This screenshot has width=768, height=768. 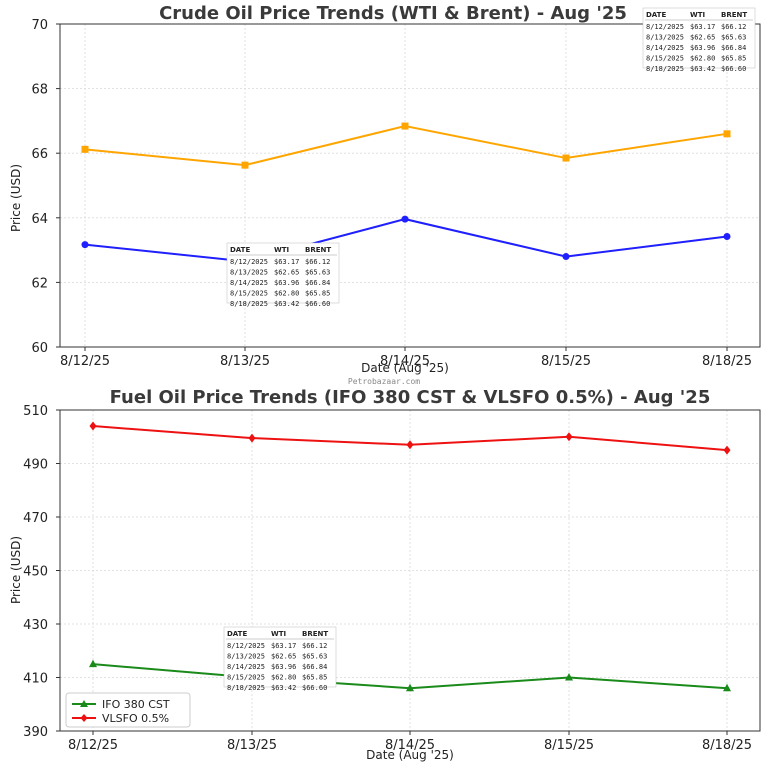 What do you see at coordinates (16, 198) in the screenshot?
I see `crude-y-axis-label: Price (USD)` at bounding box center [16, 198].